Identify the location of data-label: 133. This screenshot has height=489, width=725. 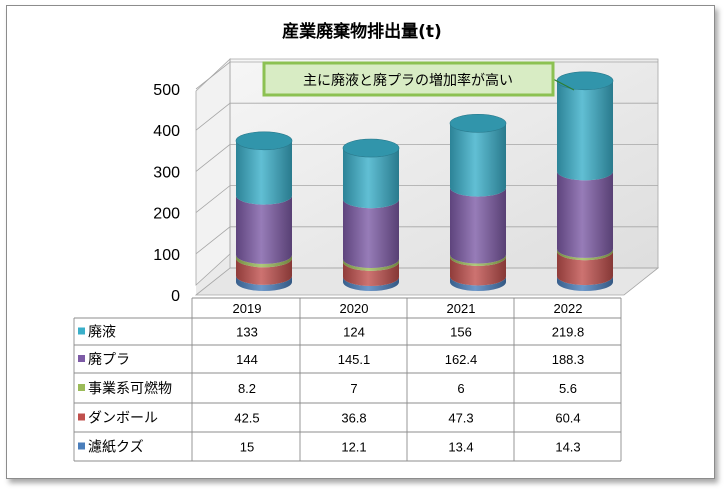
(247, 332).